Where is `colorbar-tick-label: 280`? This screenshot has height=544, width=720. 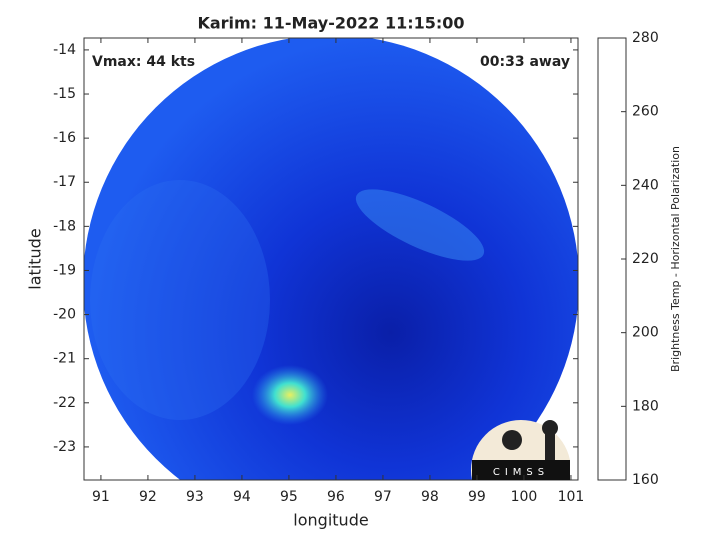 colorbar-tick-label: 280 is located at coordinates (645, 38).